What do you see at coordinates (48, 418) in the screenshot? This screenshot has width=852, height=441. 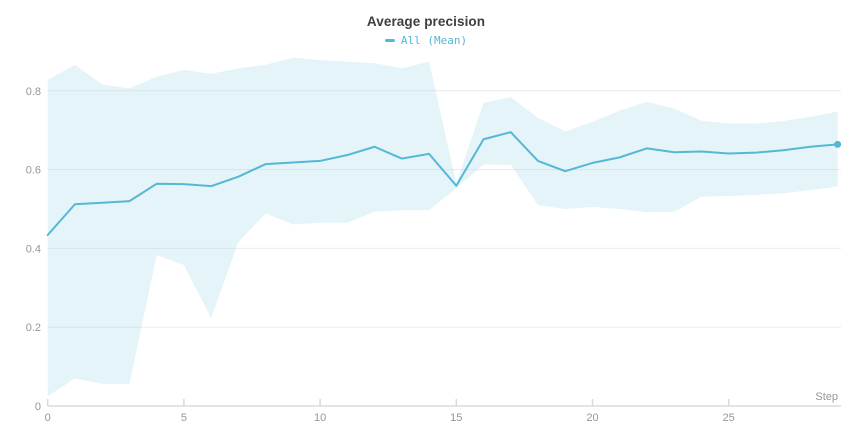 I see `x-tick-label: 0` at bounding box center [48, 418].